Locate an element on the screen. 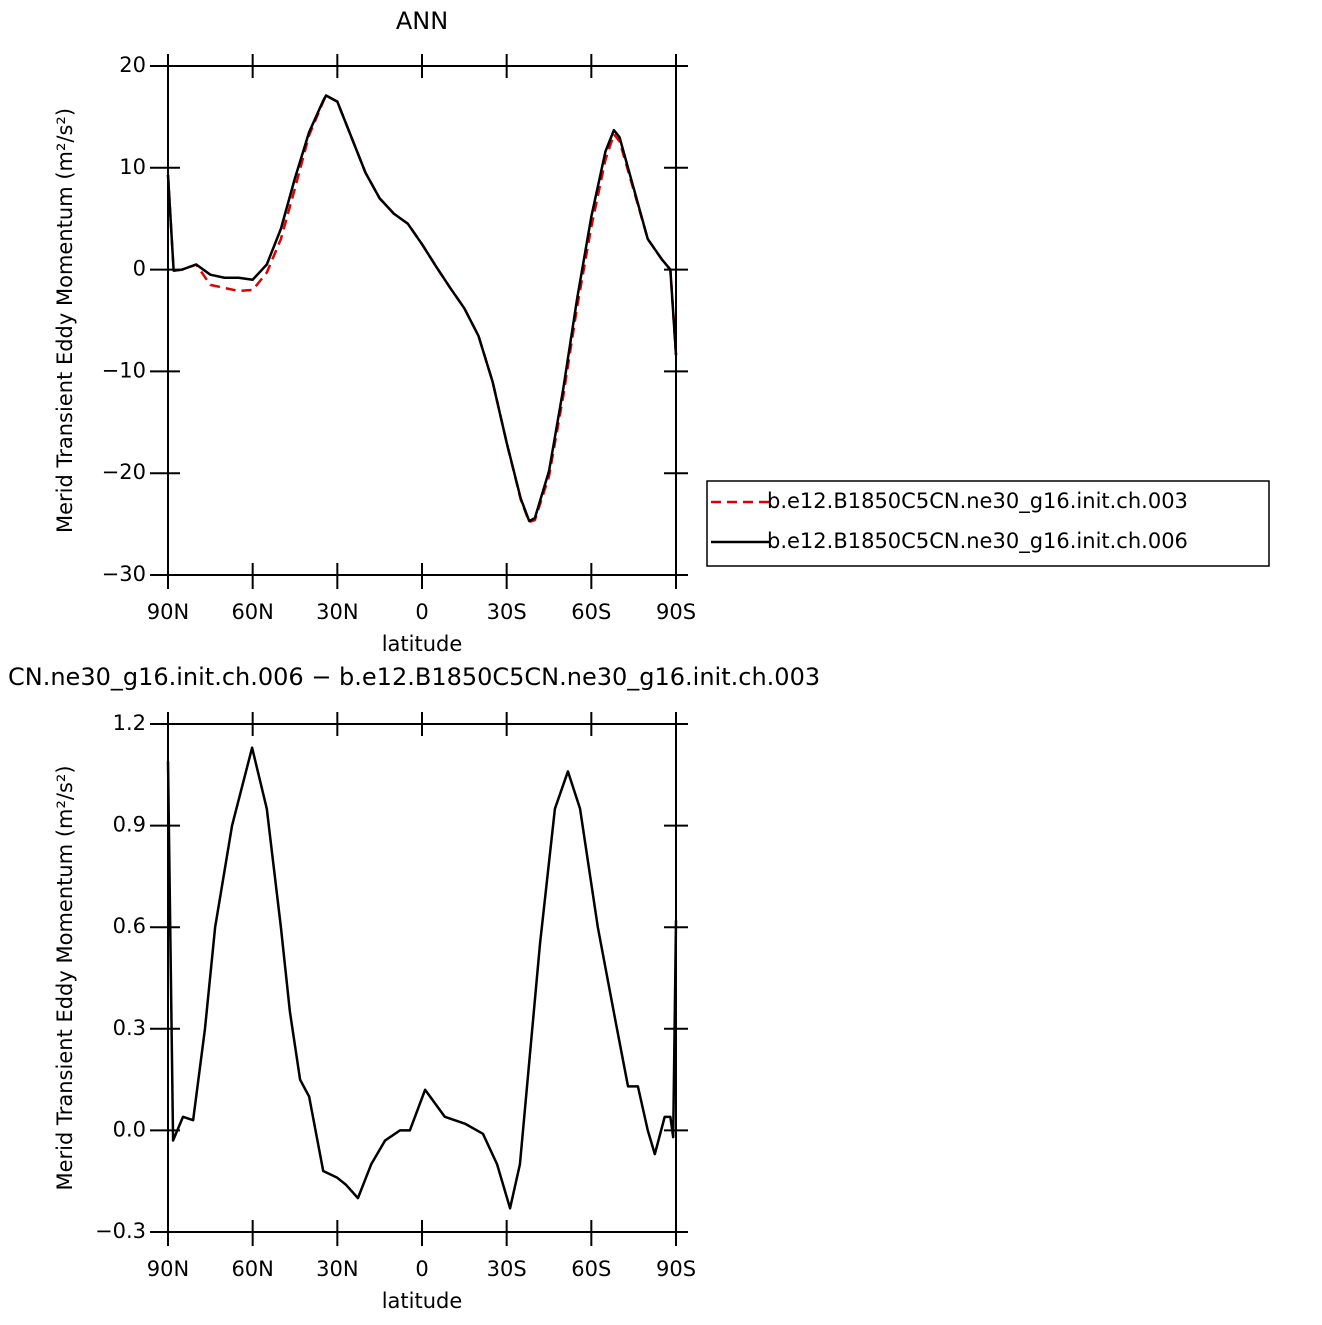  legend-label: b.e12.B1850C5CN.ne30_g16.init.ch.006 is located at coordinates (977, 541).